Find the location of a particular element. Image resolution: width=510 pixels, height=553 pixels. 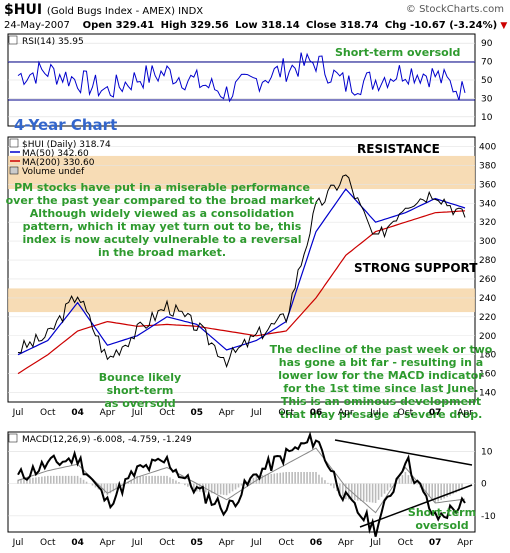

price-tick-label: 160 is located at coordinates (487, 375).